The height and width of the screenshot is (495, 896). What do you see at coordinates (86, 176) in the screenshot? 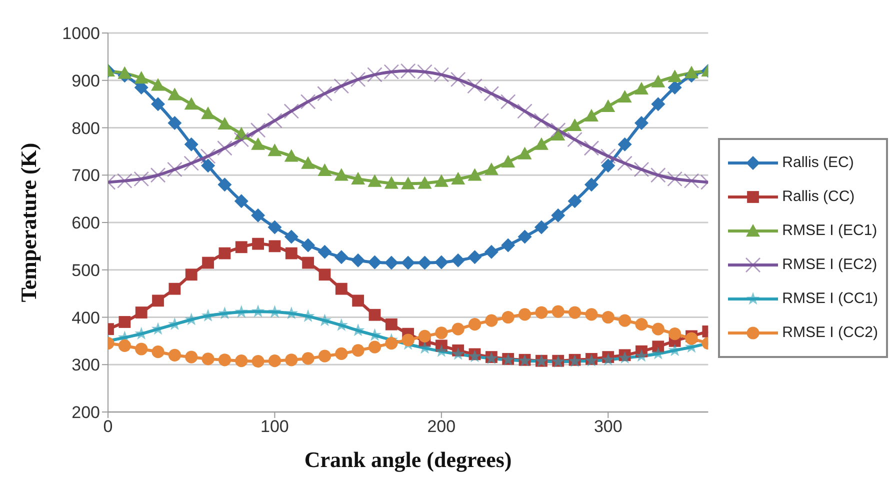
I see `y-tick-label: 700` at bounding box center [86, 176].